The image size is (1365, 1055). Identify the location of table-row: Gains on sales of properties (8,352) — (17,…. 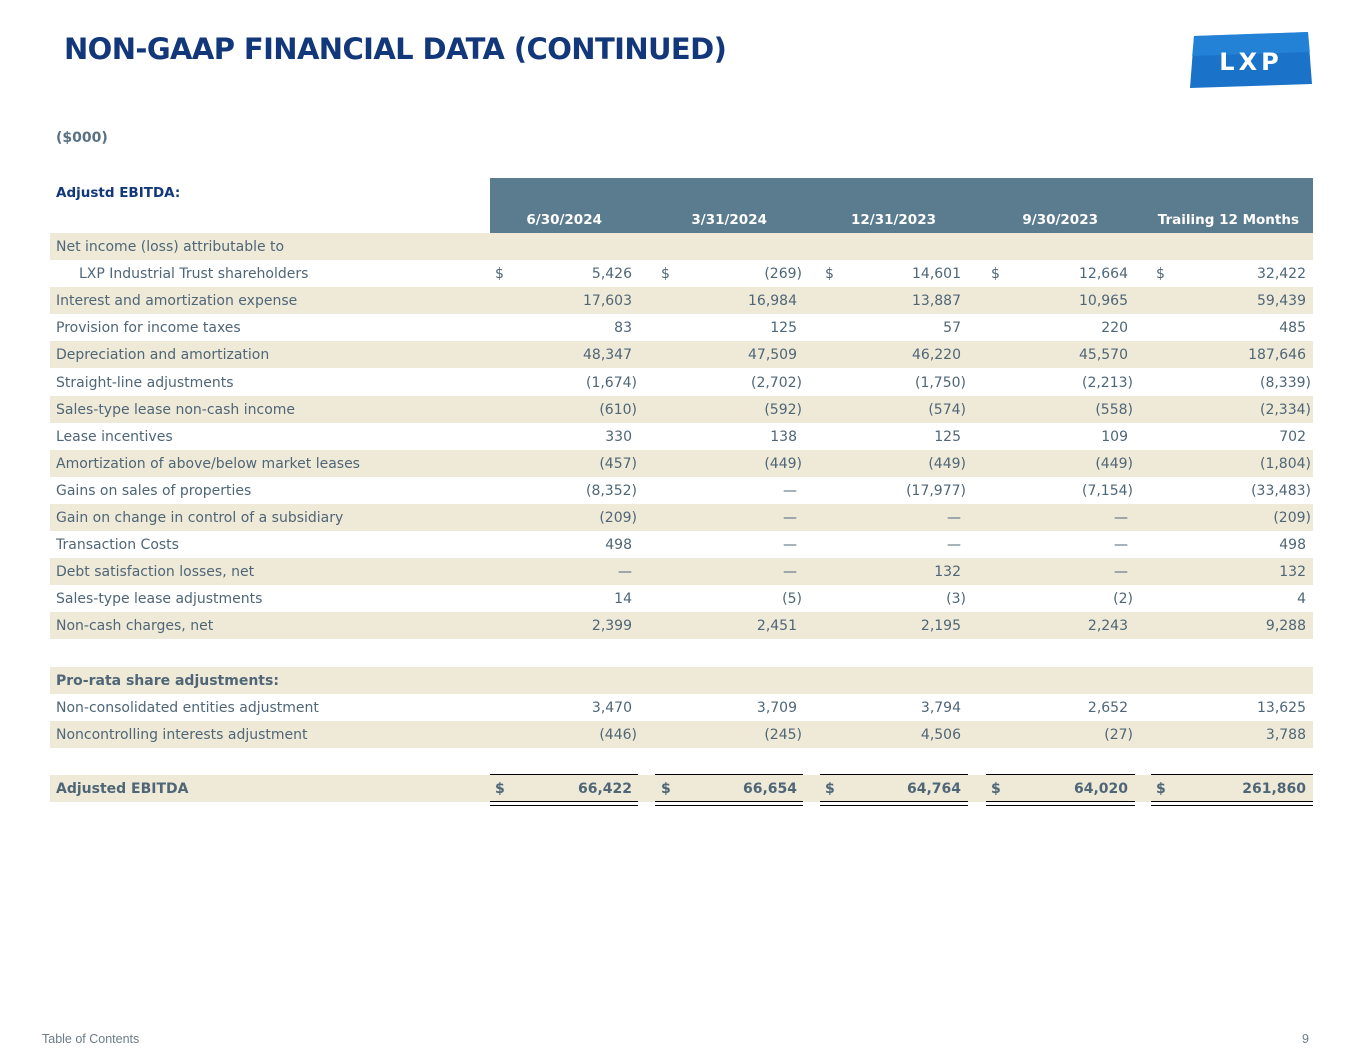
(681, 490).